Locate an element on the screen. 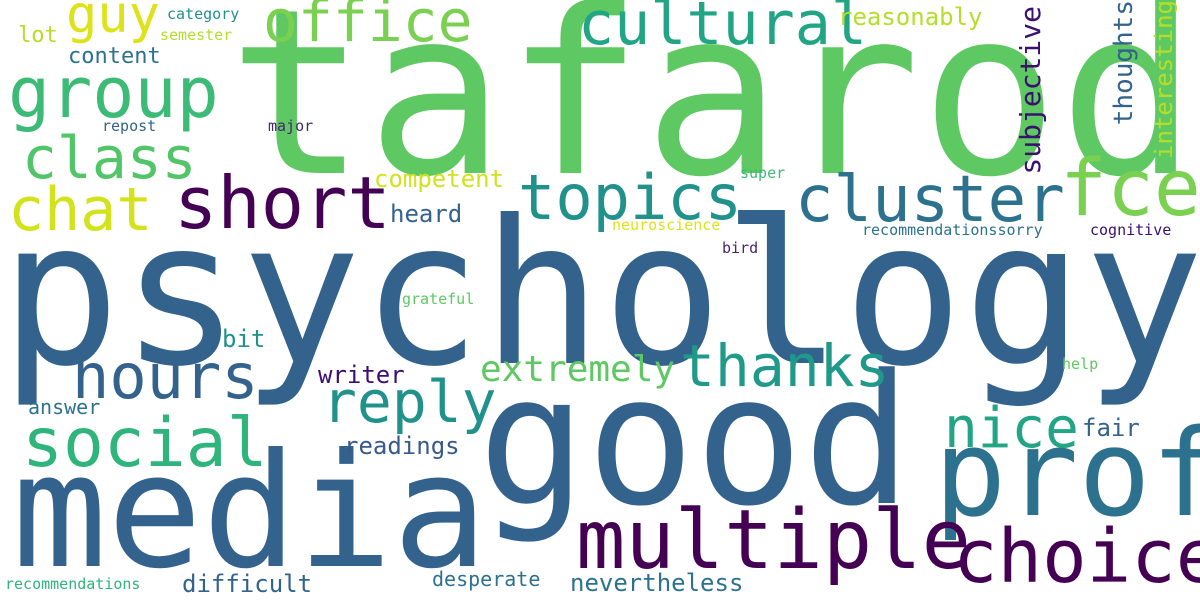  word-prof: prof is located at coordinates (1067, 474).